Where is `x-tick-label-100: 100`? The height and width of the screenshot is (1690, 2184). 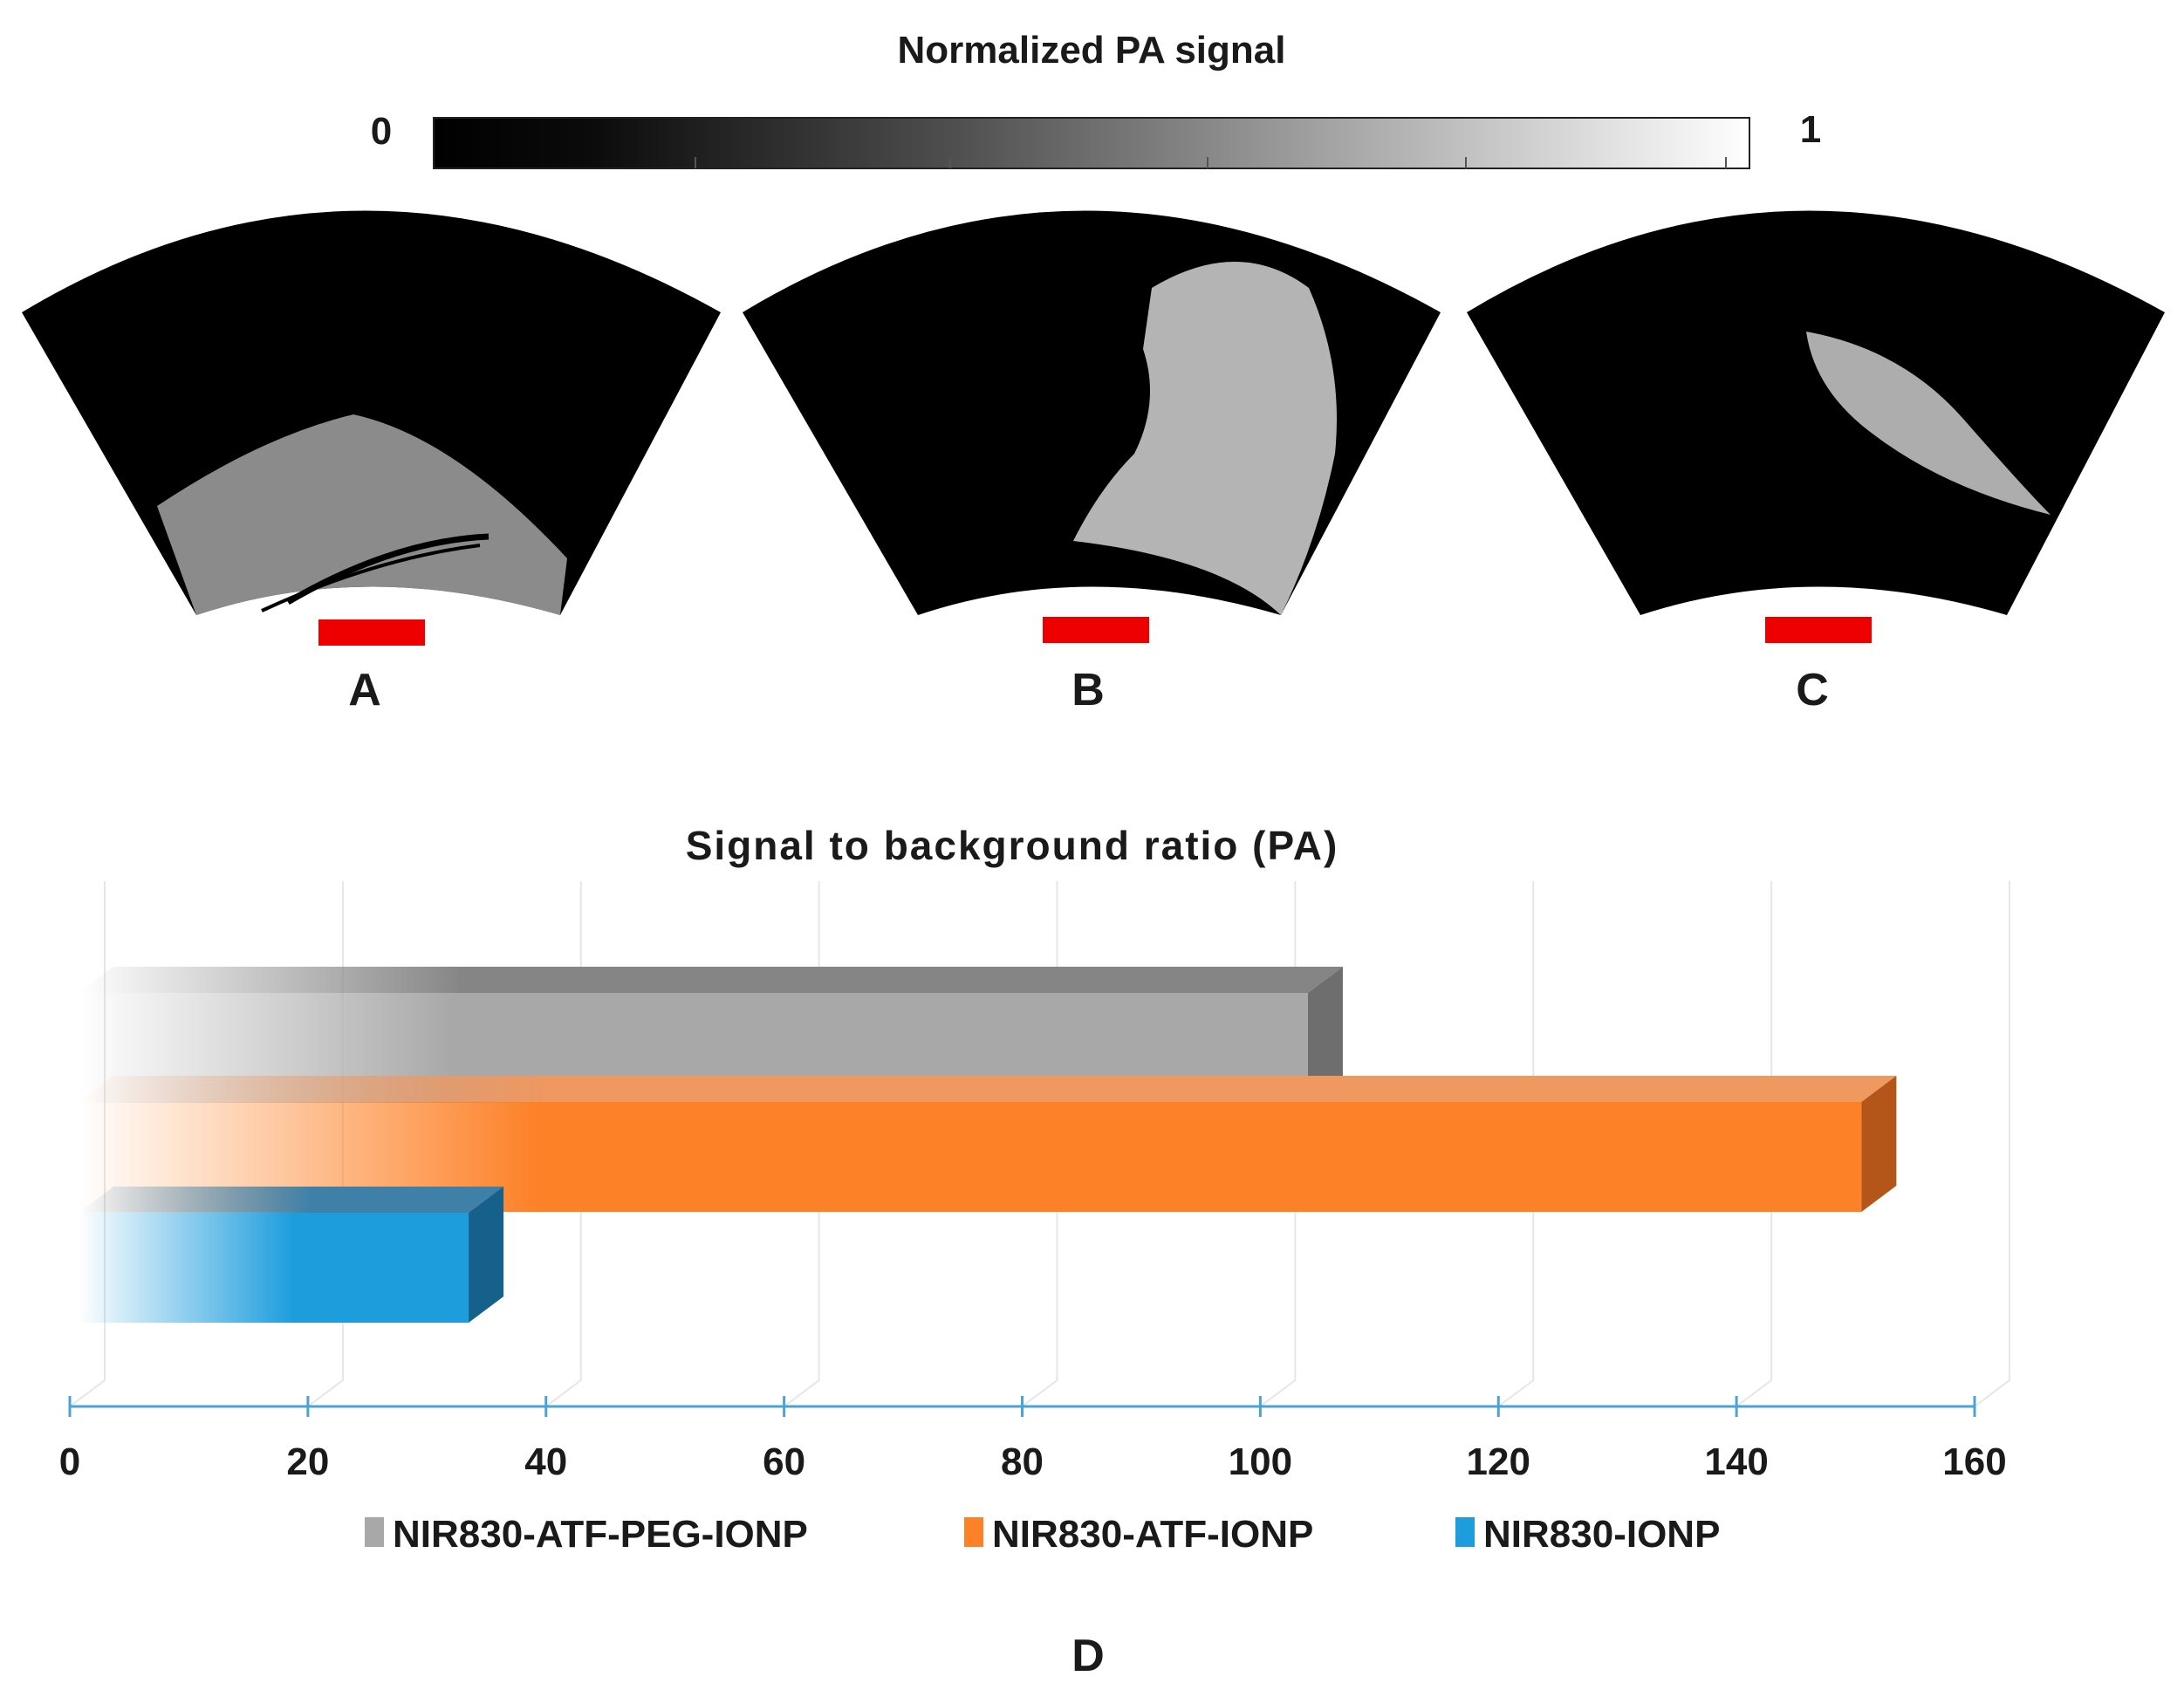
x-tick-label-100: 100 is located at coordinates (1260, 1461).